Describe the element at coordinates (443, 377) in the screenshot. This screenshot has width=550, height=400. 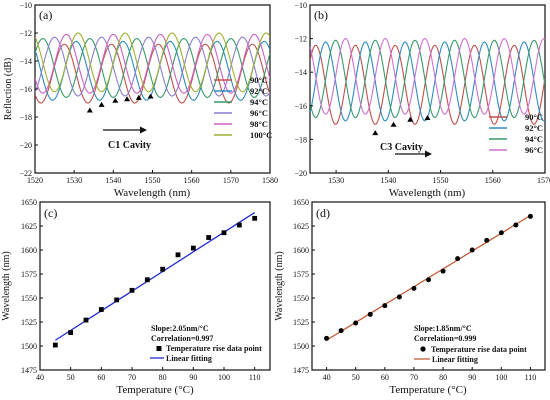
I see `x-tick-label: 80` at that location.